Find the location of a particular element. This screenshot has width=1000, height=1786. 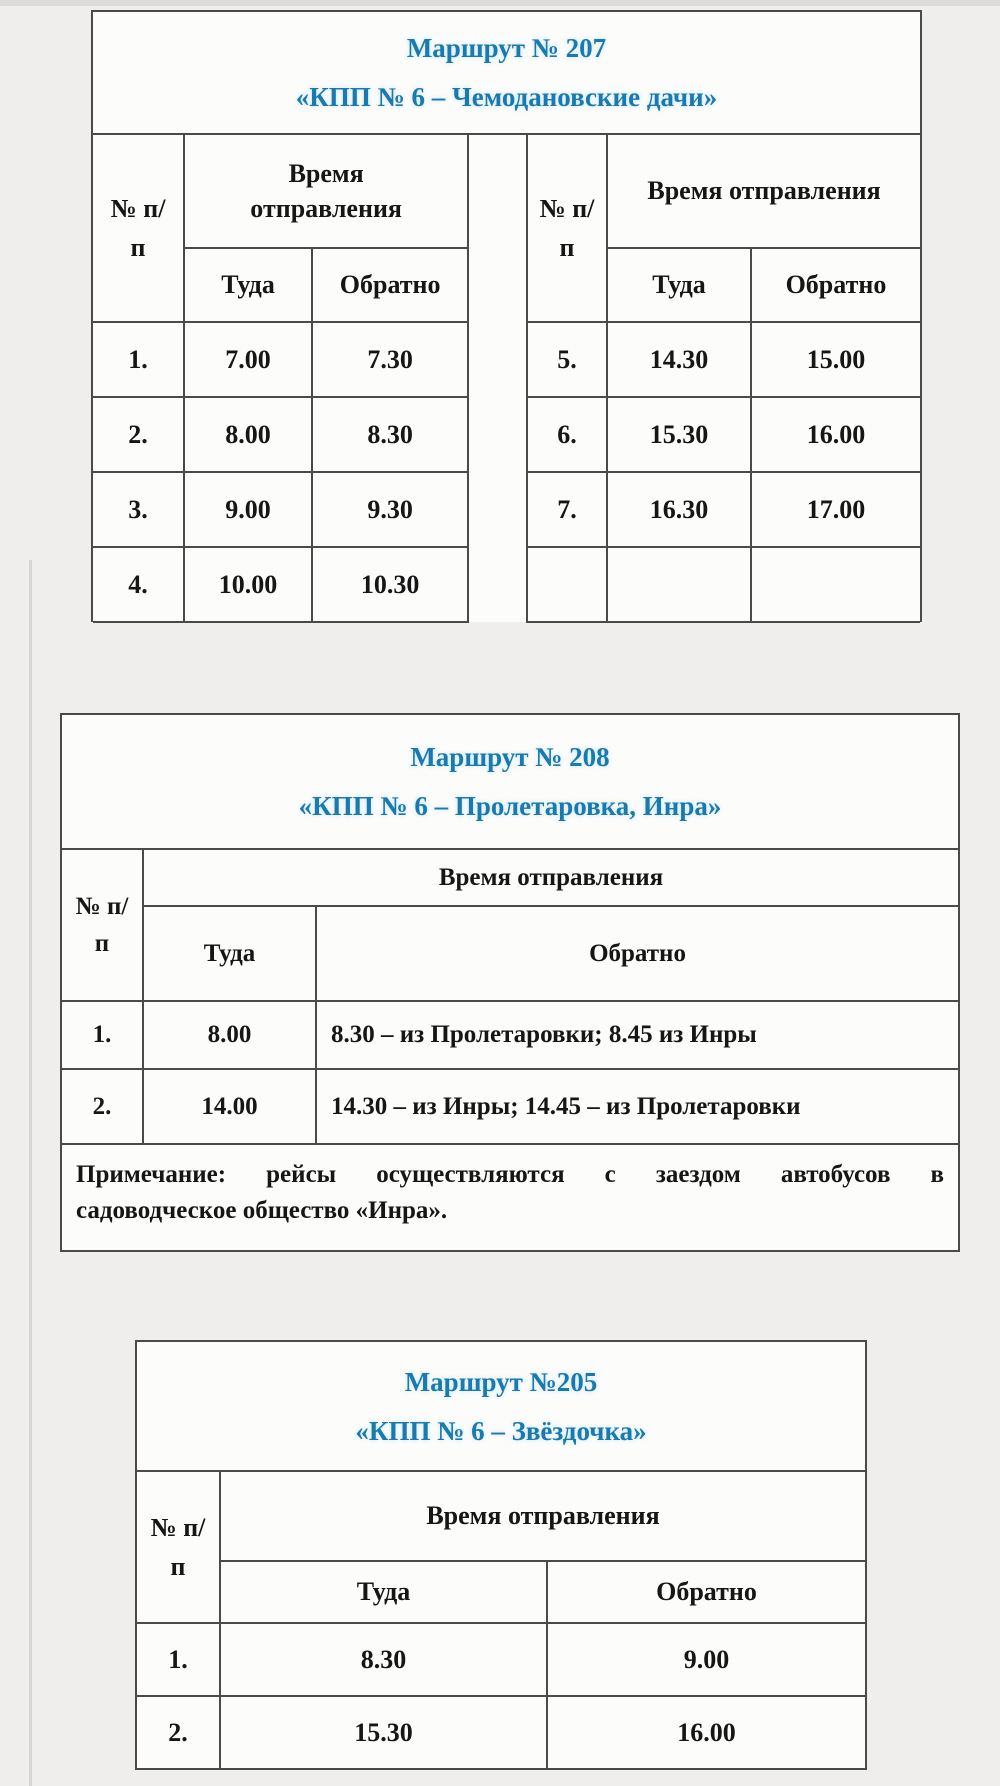

table-row: 4. 10.00 10.30 is located at coordinates (281, 585).